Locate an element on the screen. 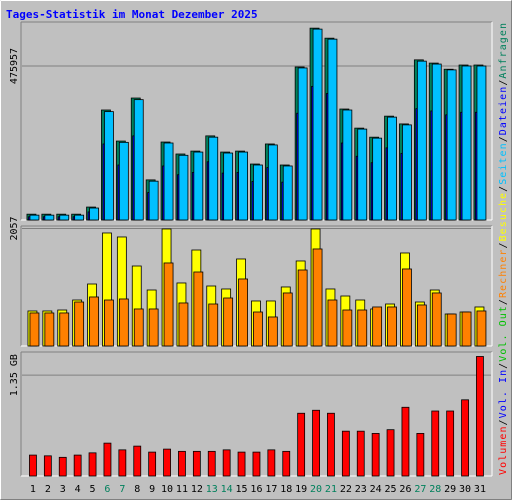 Image resolution: width=512 pixels, height=500 pixels. legend-entry: Dateien is located at coordinates (503, 111).